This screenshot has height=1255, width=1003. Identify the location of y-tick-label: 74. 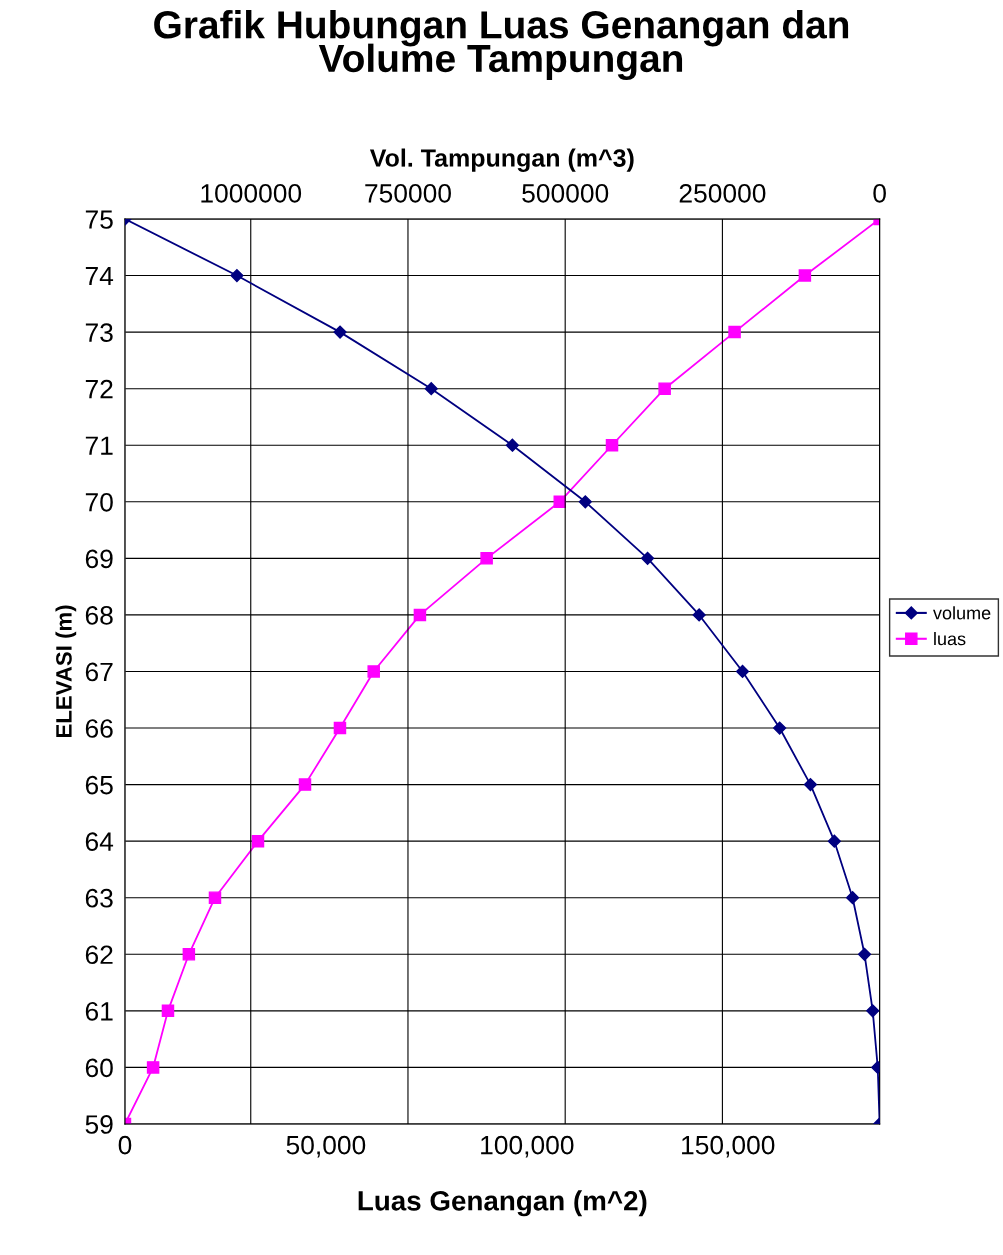
(99, 276).